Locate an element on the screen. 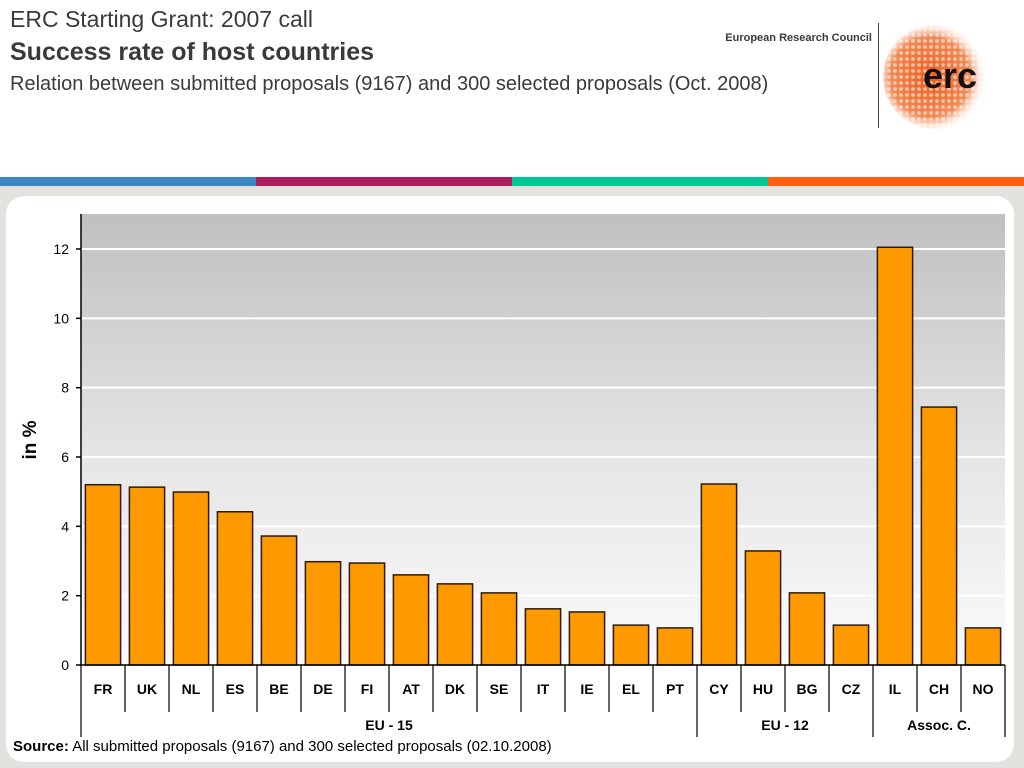  bar-de is located at coordinates (323, 613).